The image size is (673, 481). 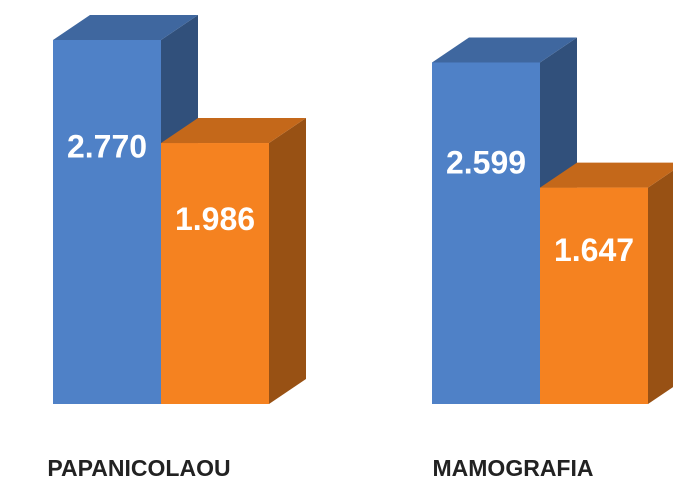 I want to click on data-label: 1.986, so click(x=215, y=219).